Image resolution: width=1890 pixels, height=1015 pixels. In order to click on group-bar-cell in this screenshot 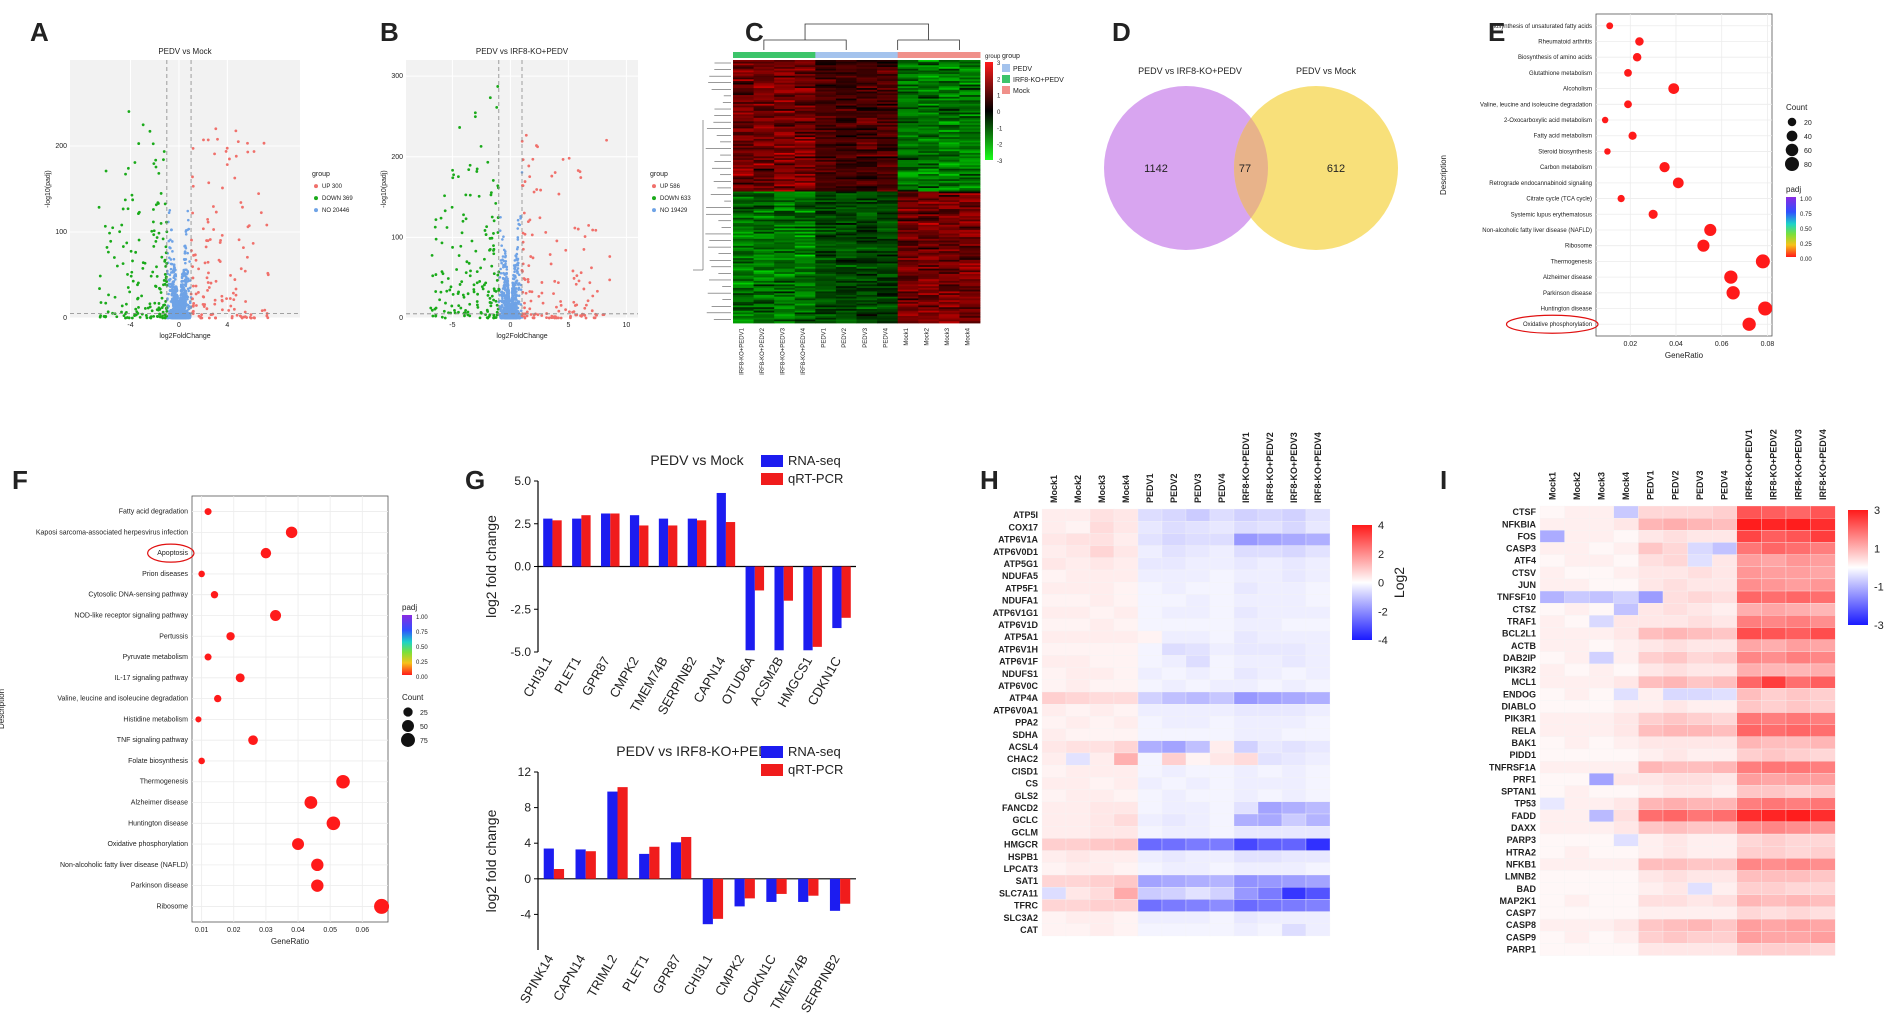, I will do `click(805, 55)`.